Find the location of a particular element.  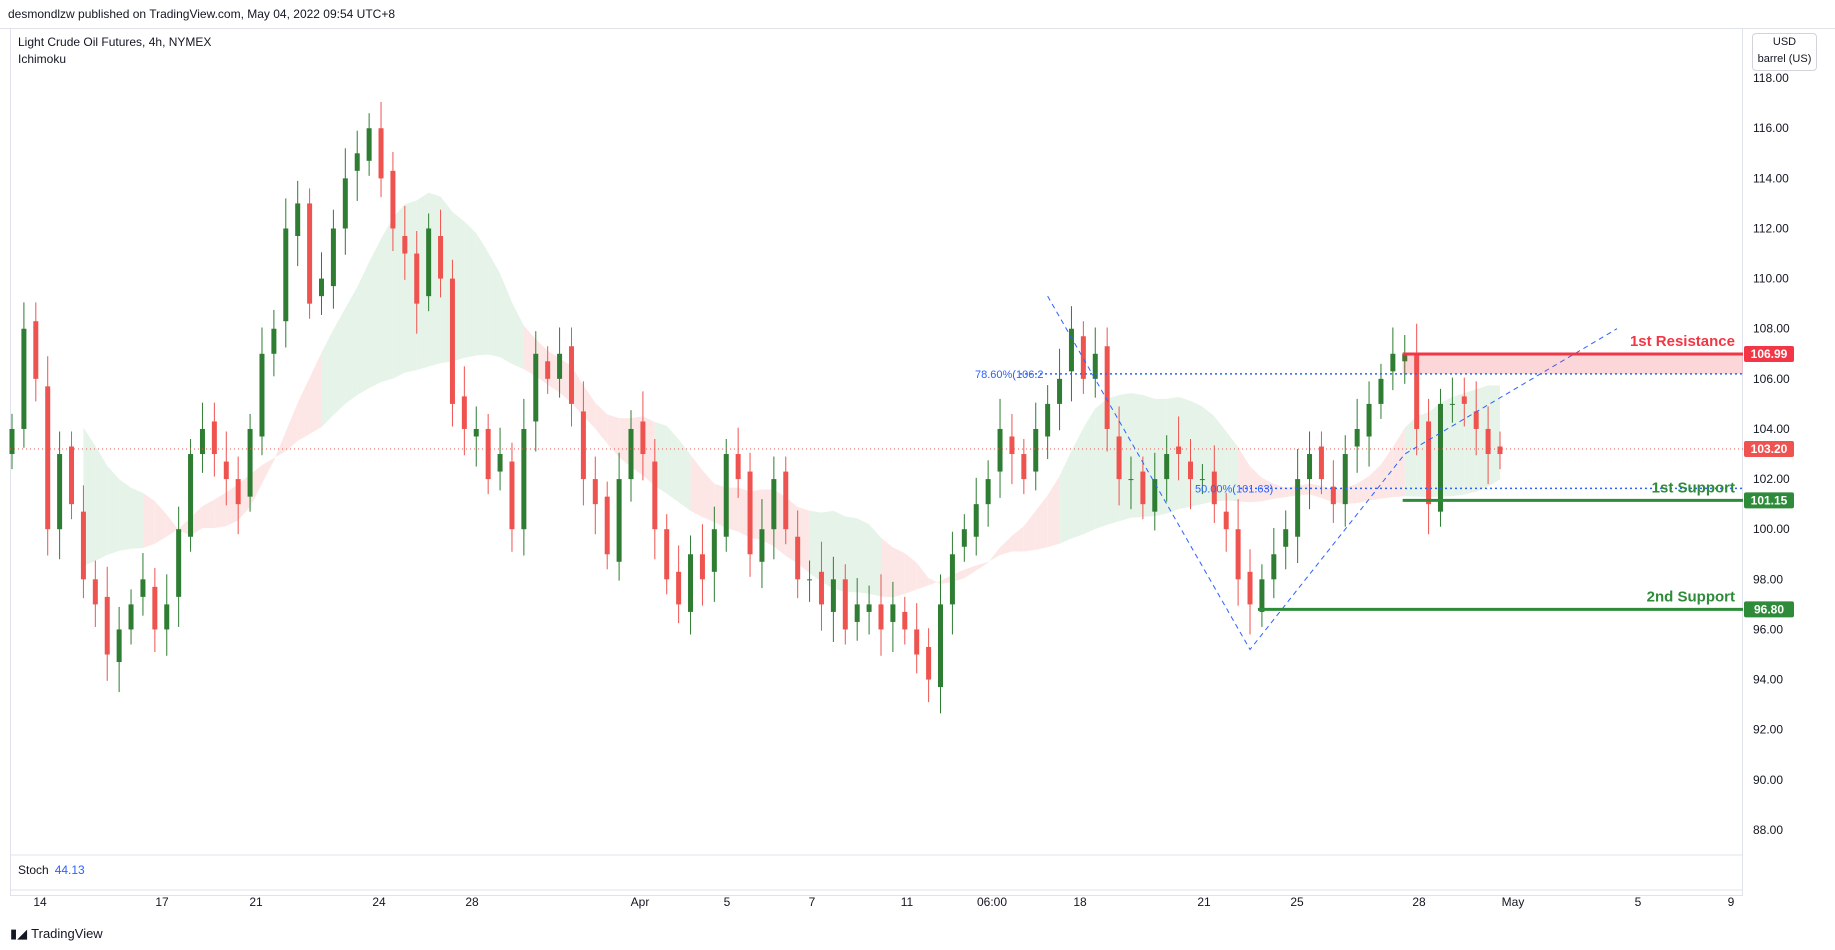

resistance-zone is located at coordinates (1572, 364).